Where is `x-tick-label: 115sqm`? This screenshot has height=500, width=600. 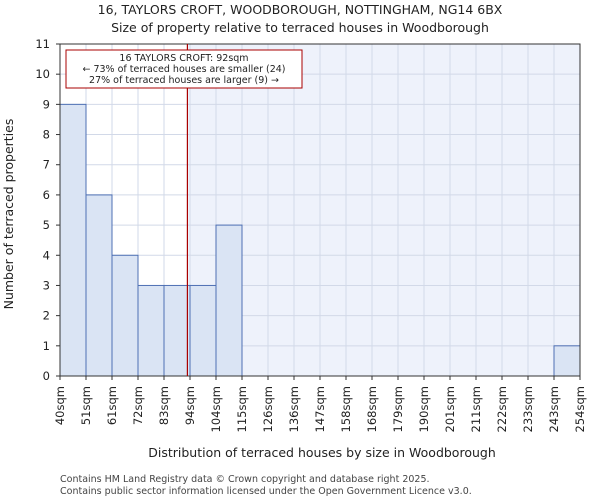 x-tick-label: 115sqm is located at coordinates (242, 409).